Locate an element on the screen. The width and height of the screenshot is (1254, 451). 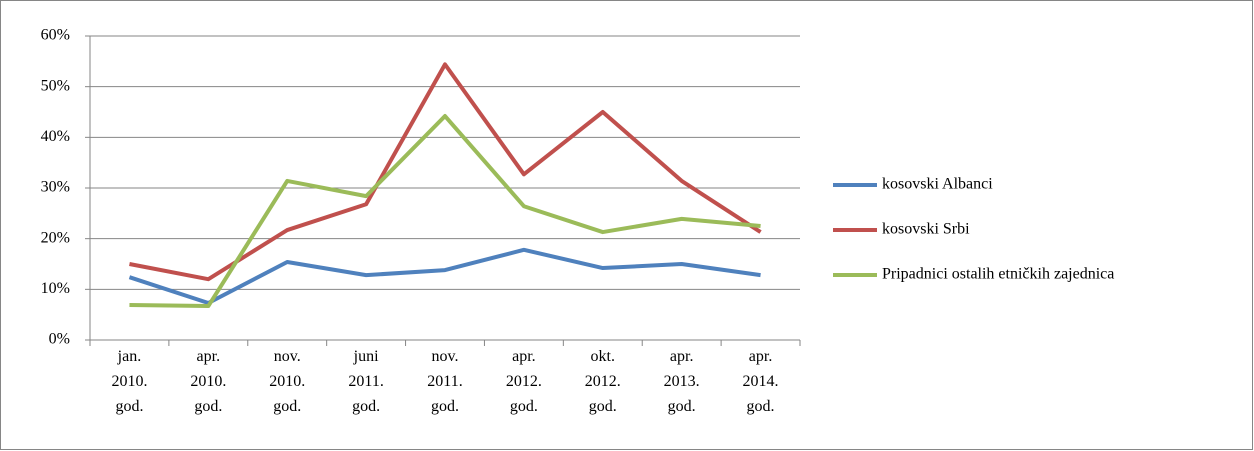
y-tick-label: 20% is located at coordinates (55, 237).